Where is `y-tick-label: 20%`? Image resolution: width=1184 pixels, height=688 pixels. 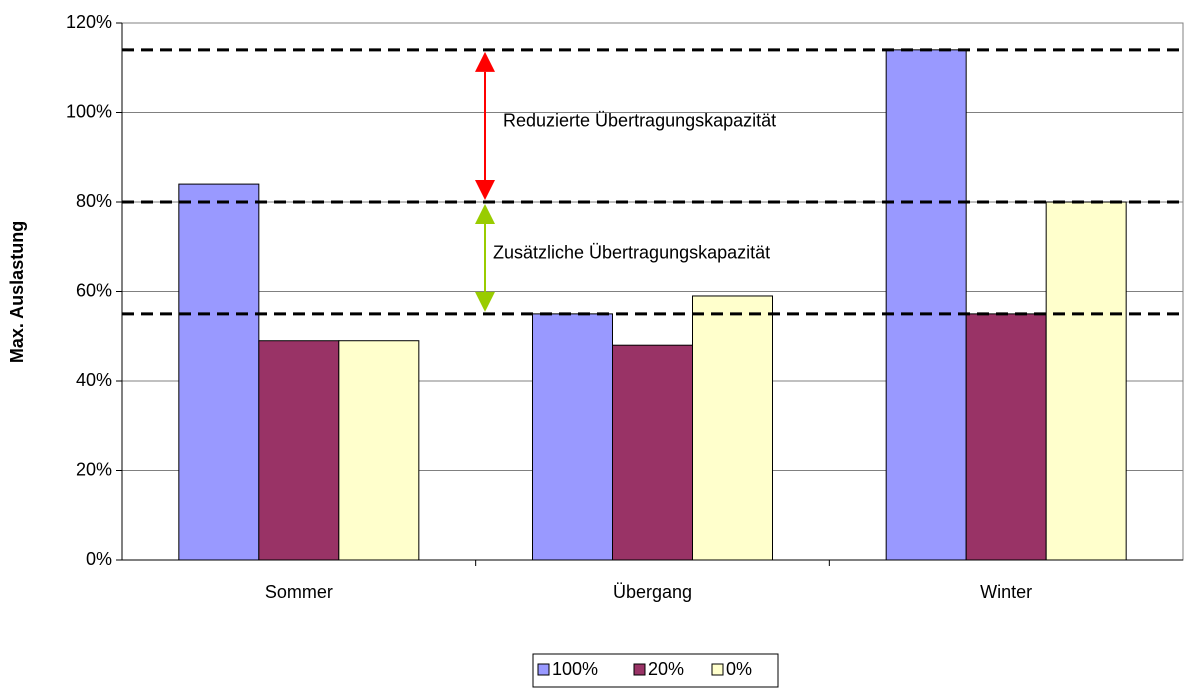
y-tick-label: 20% is located at coordinates (94, 469).